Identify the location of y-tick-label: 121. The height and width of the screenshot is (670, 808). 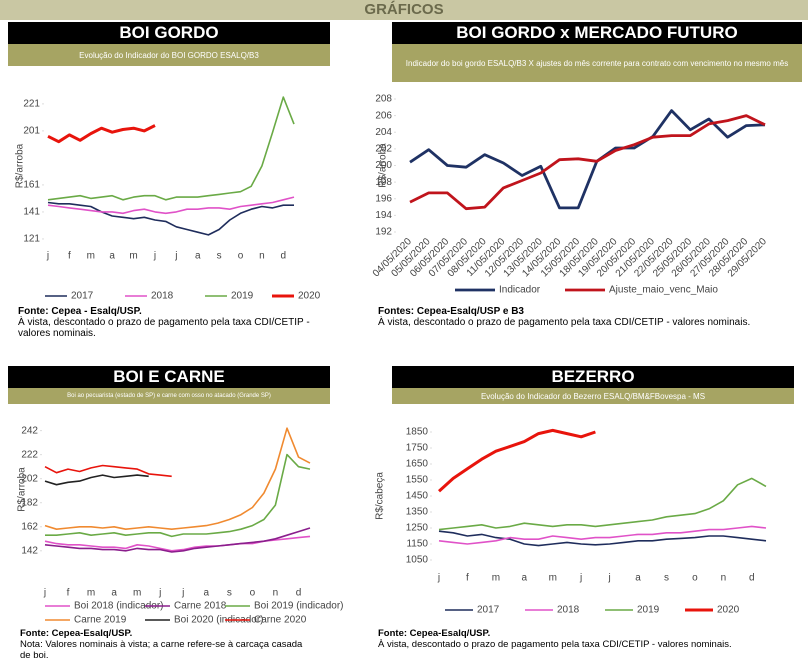
(31, 239).